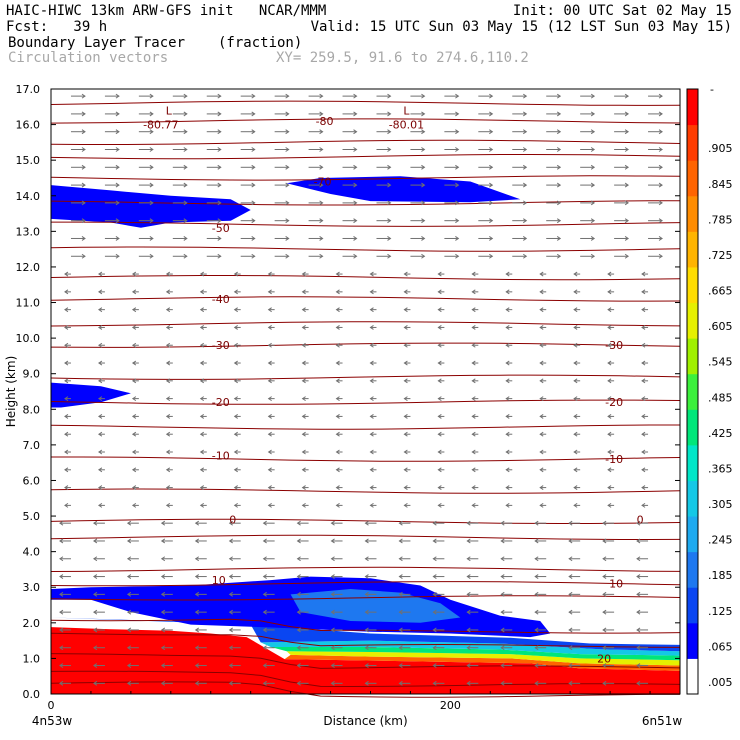  What do you see at coordinates (720, 291) in the screenshot?
I see `colorbar-label: .665` at bounding box center [720, 291].